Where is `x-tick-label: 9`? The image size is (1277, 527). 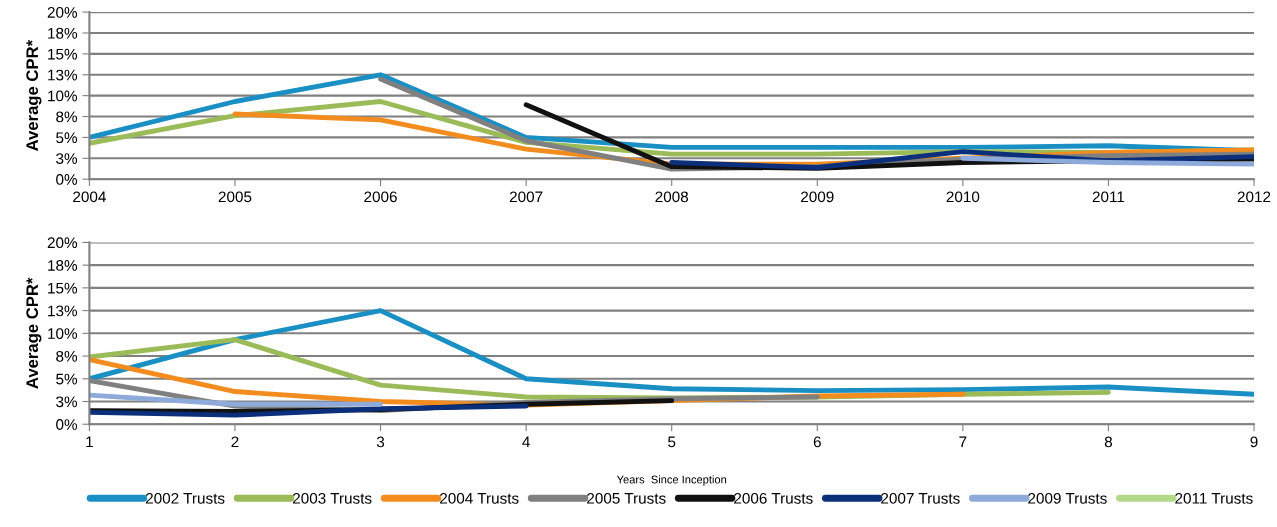
x-tick-label: 9 is located at coordinates (1254, 442).